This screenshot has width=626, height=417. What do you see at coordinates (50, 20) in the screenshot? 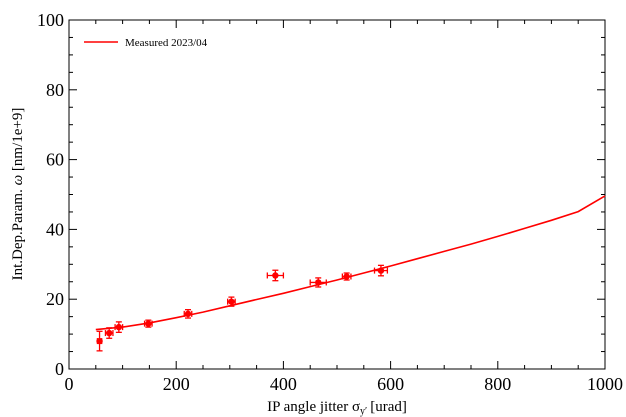
I see `y-tick-label: 100` at bounding box center [50, 20].